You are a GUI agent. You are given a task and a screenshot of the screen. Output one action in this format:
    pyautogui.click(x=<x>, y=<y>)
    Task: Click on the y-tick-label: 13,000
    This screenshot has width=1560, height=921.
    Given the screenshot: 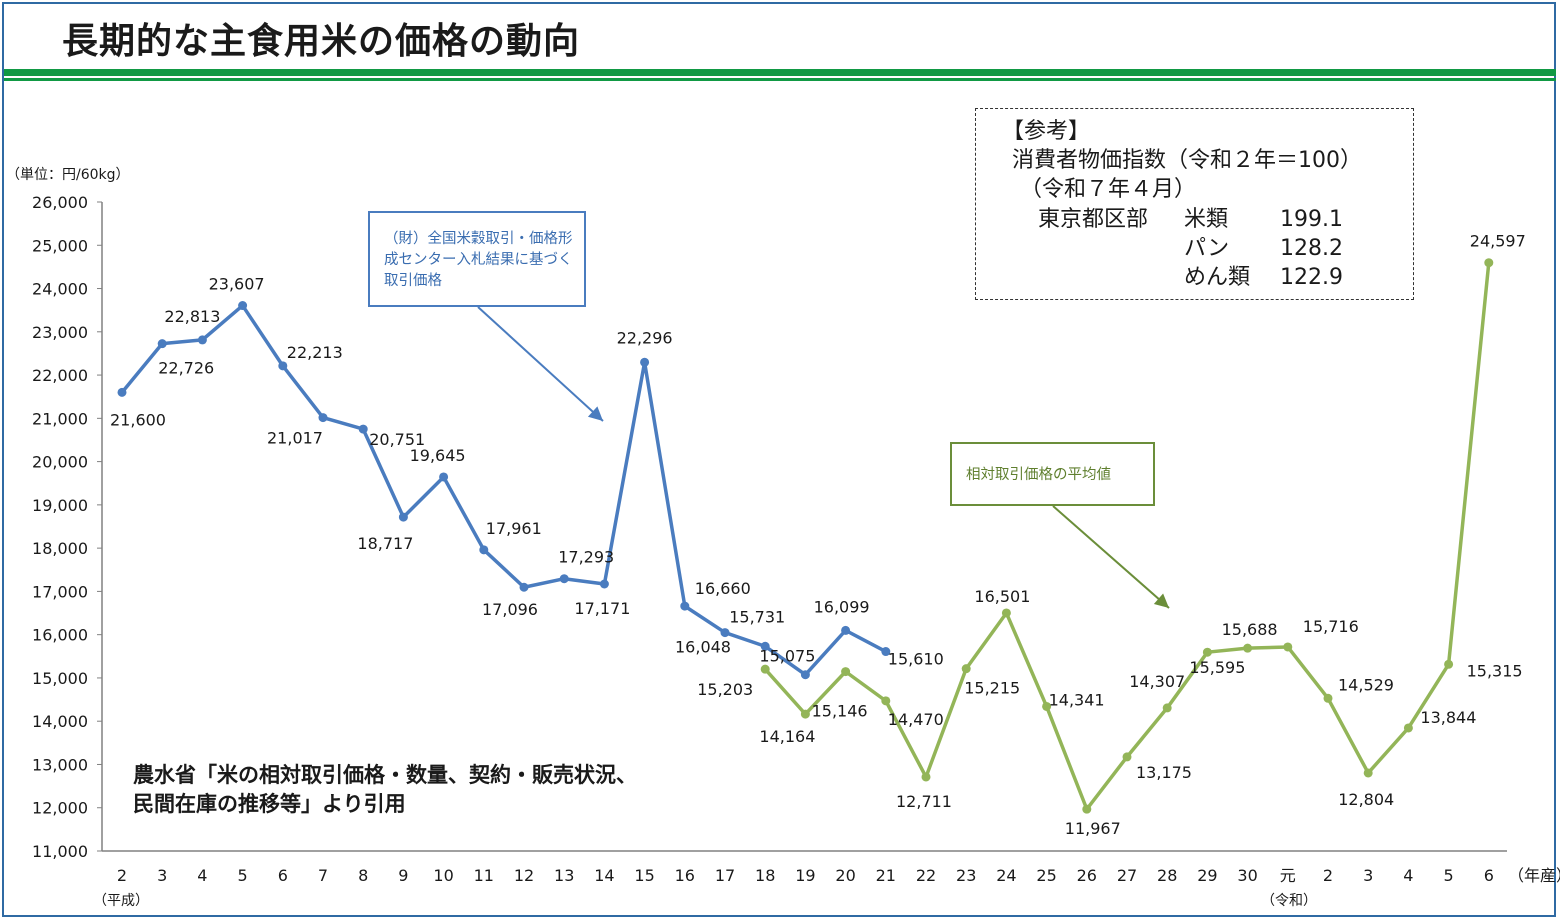 What is the action you would take?
    pyautogui.click(x=60, y=764)
    